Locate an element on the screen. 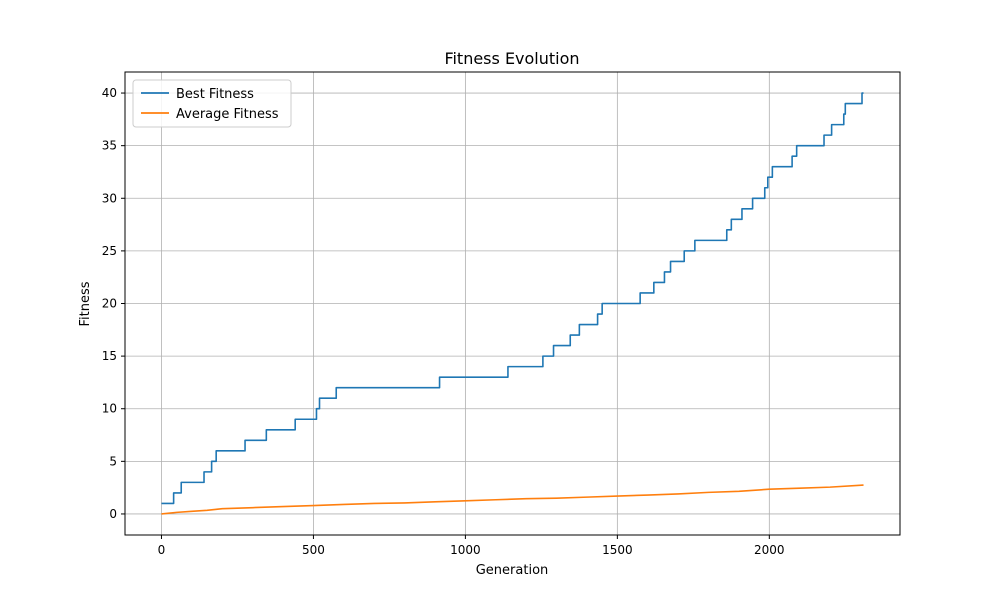 The width and height of the screenshot is (1000, 600). y-tick-label: 15 is located at coordinates (109, 356).